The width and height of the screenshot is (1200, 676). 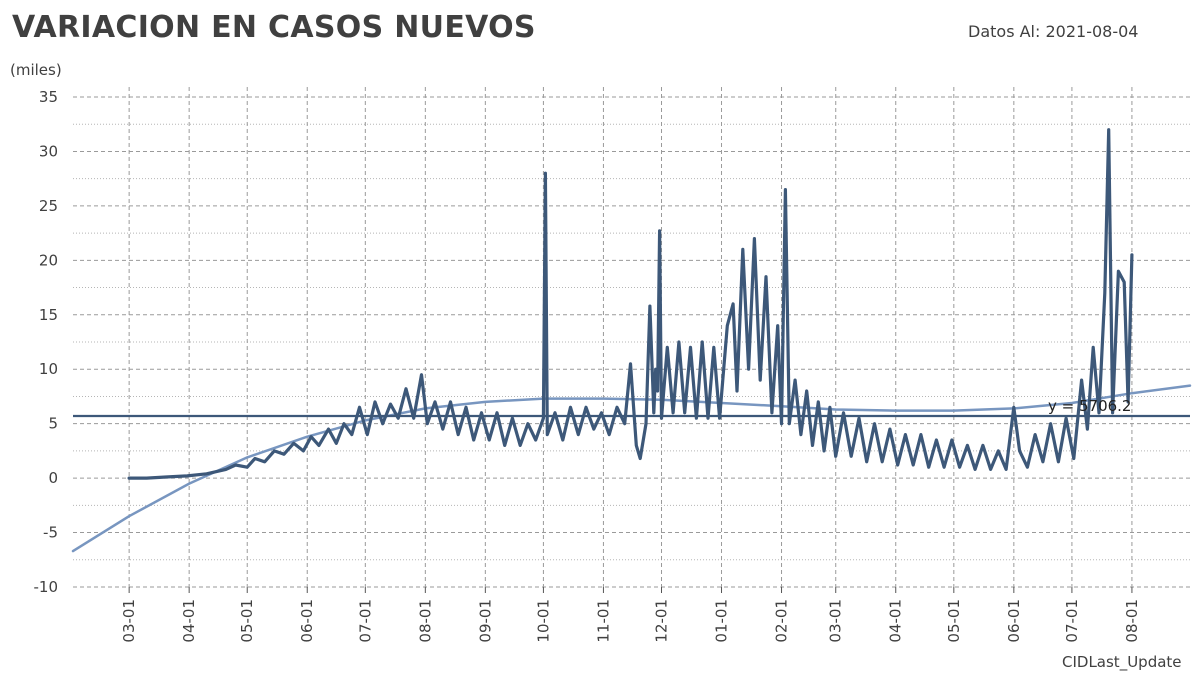 What do you see at coordinates (631, 407) in the screenshot?
I see `mean-layer: y = 5706.2` at bounding box center [631, 407].